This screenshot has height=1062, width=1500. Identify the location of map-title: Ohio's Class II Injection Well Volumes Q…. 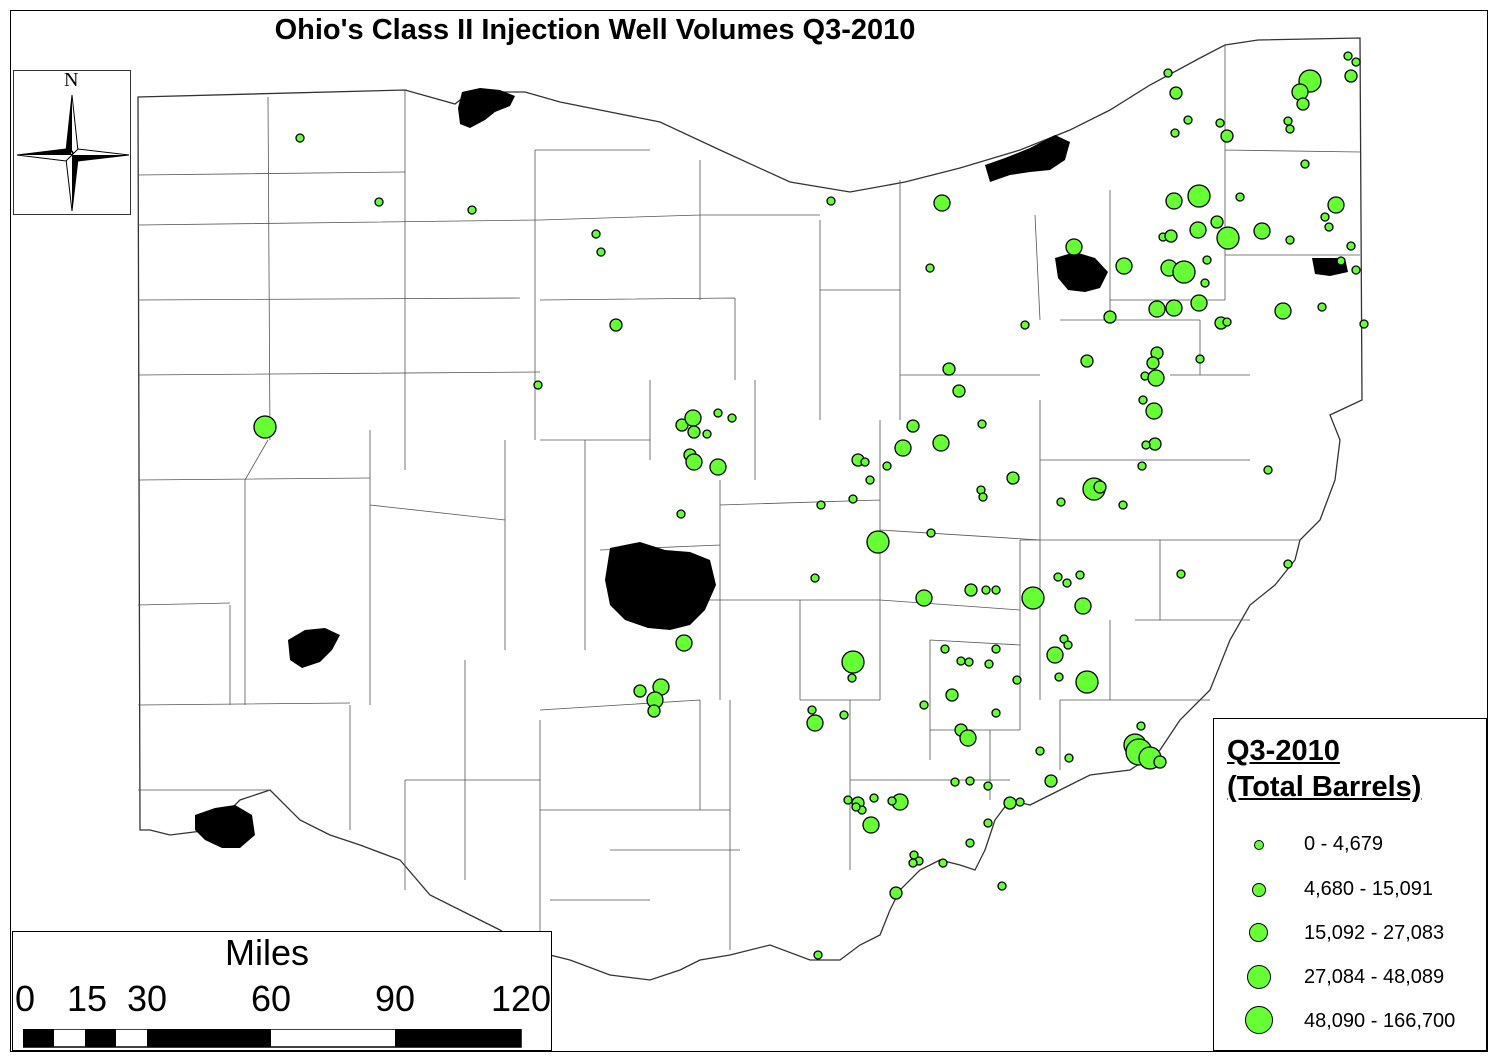
(595, 30).